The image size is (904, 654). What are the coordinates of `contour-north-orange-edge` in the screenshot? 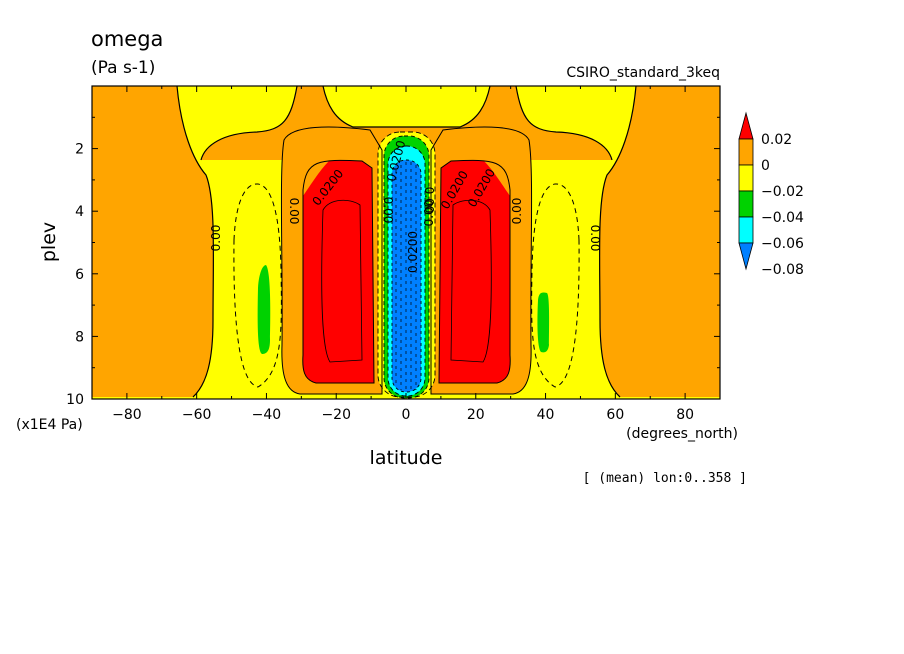 It's located at (481, 260).